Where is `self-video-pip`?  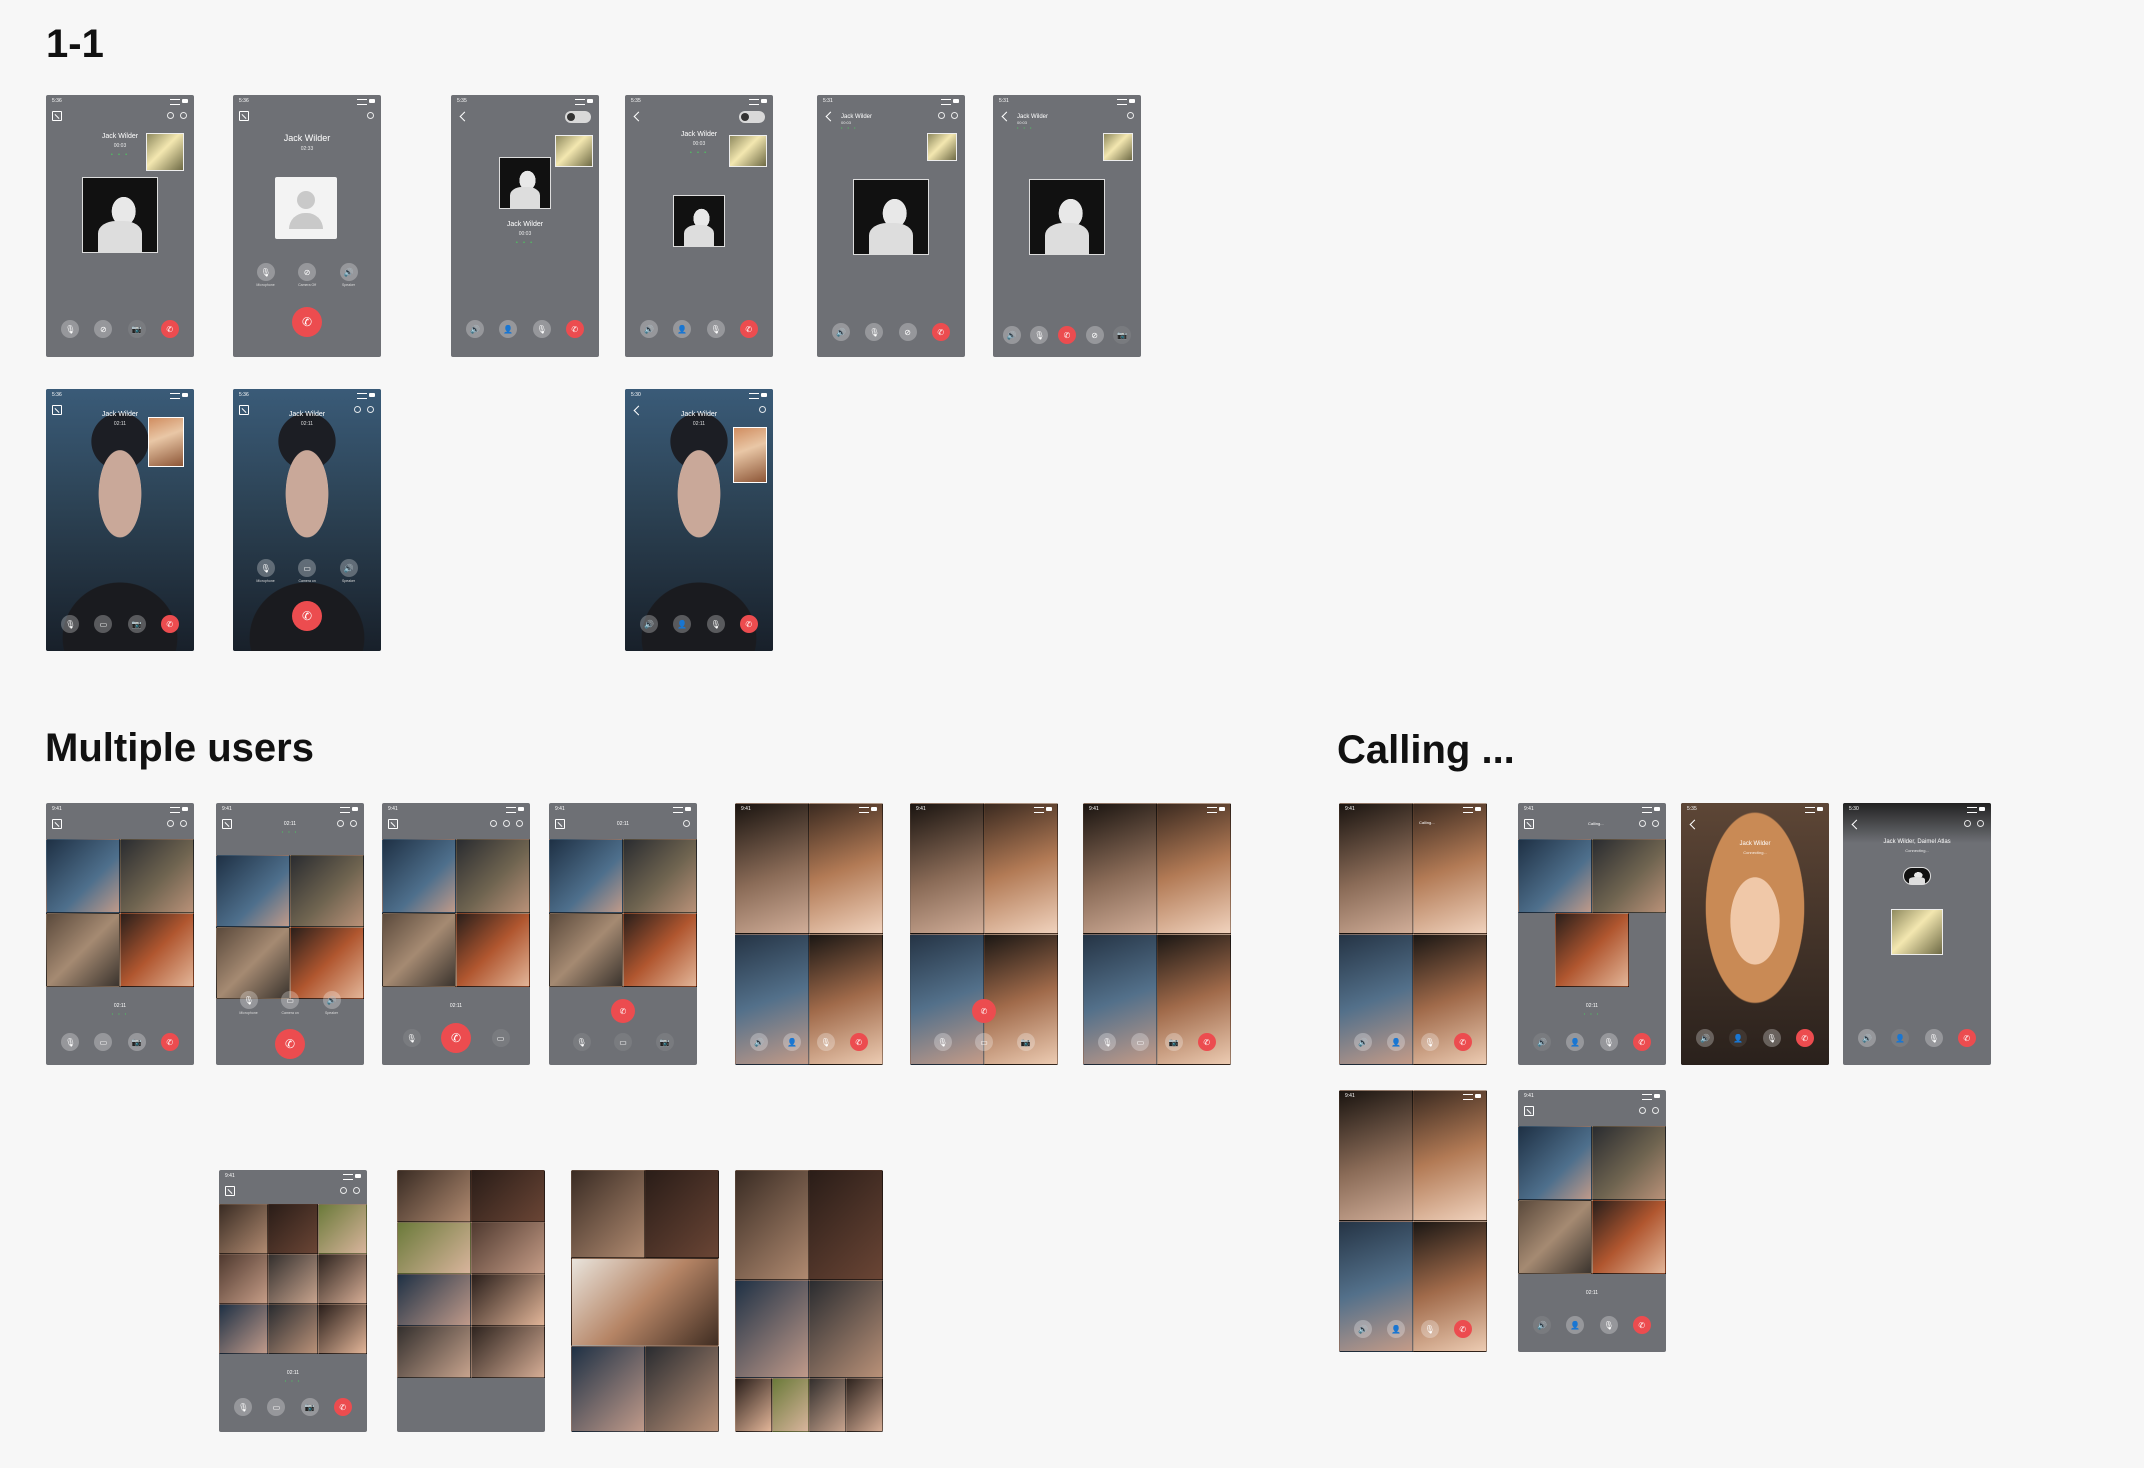
self-video-pip is located at coordinates (750, 455).